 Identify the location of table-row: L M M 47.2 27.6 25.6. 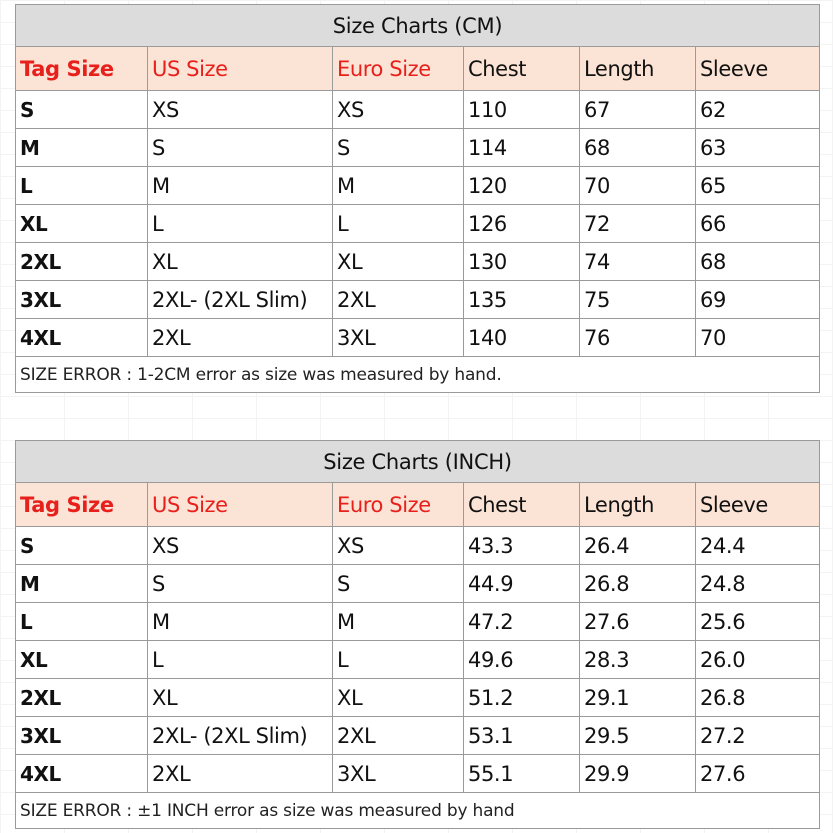
(417, 622).